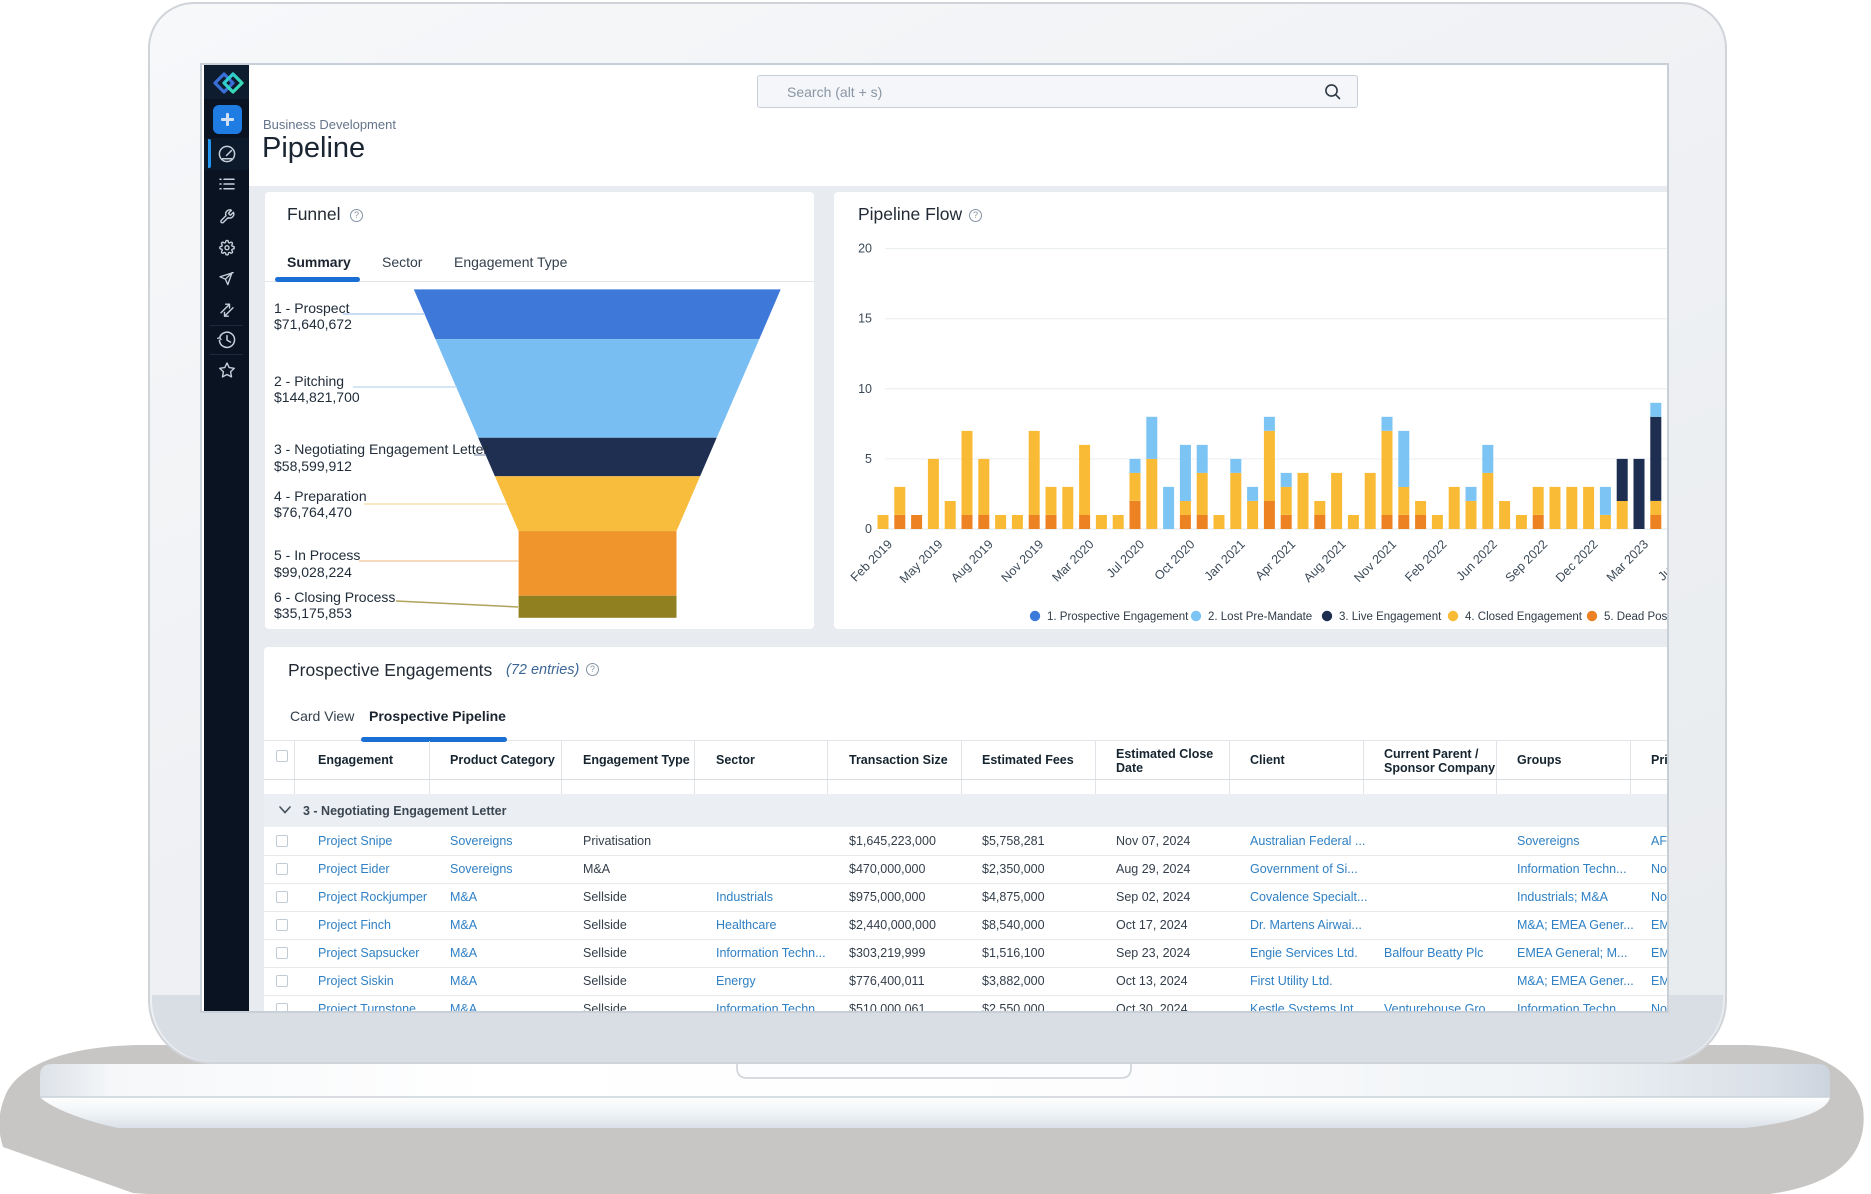 Image resolution: width=1871 pixels, height=1194 pixels. What do you see at coordinates (1390, 617) in the screenshot?
I see `svg-text: 3. Live Engagement` at bounding box center [1390, 617].